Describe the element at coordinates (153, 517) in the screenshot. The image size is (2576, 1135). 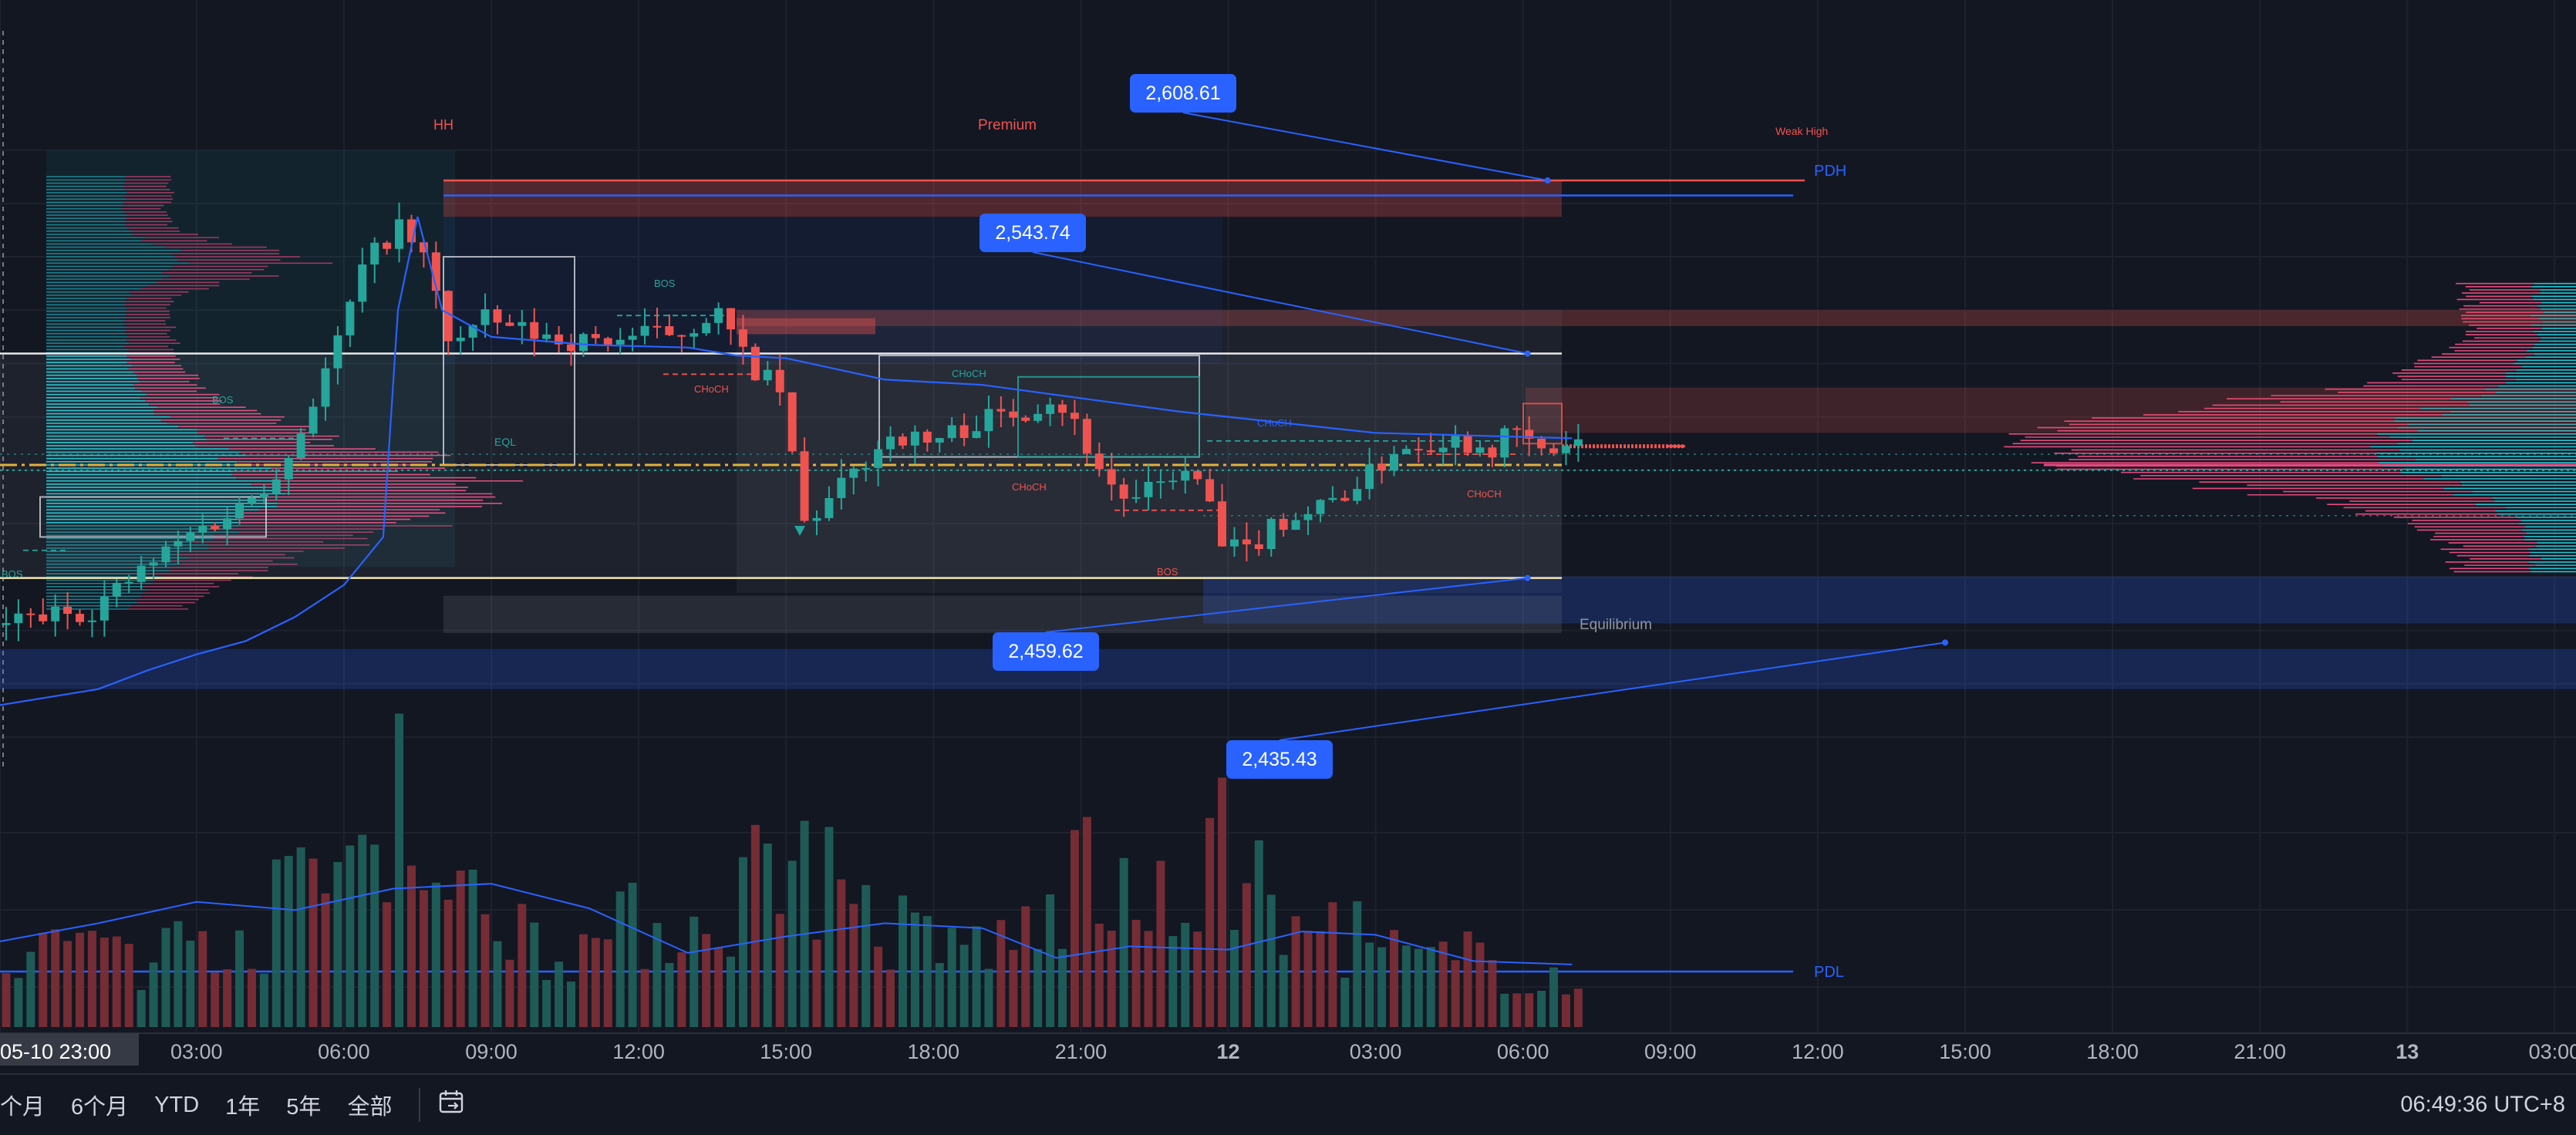
I see `structure-box` at that location.